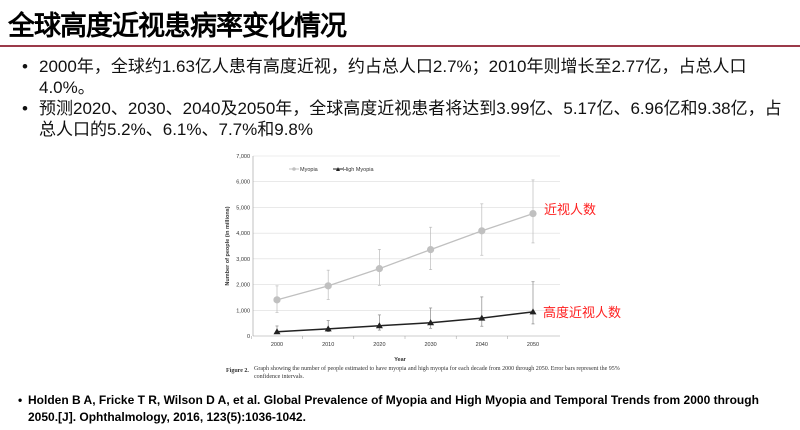 The height and width of the screenshot is (430, 800). I want to click on legend-myopia: Myopia, so click(309, 170).